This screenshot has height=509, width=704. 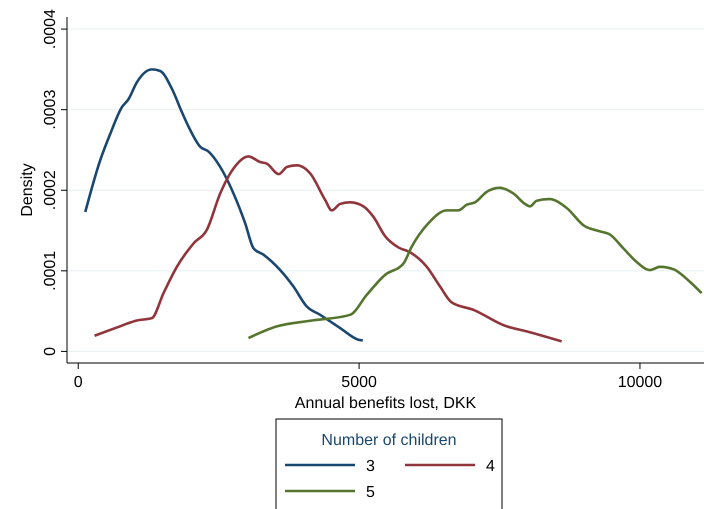 I want to click on y-tick-label: .0003, so click(x=50, y=110).